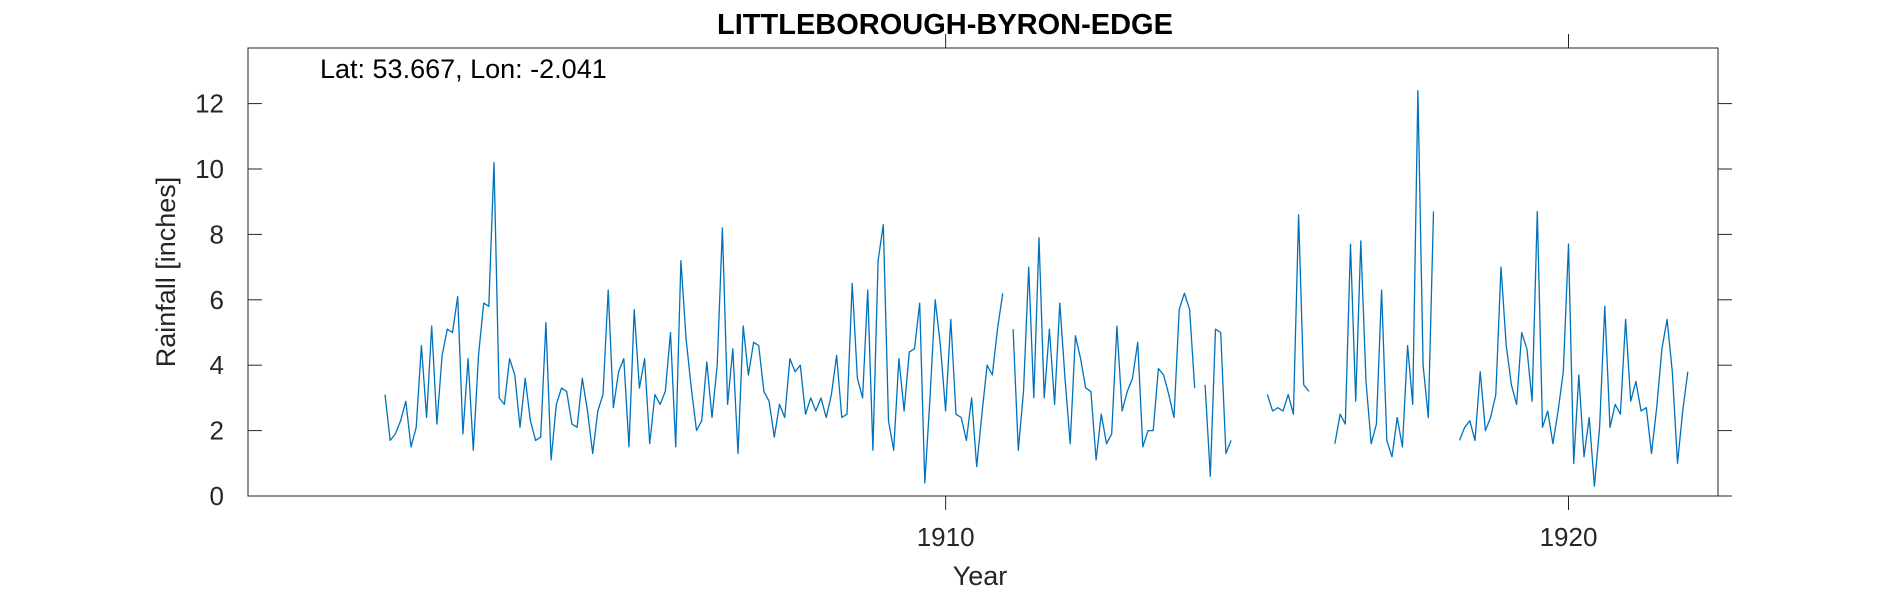 Image resolution: width=1890 pixels, height=591 pixels. I want to click on chart-title: LITTLEBOROUGH-BYRON-EDGE, so click(945, 25).